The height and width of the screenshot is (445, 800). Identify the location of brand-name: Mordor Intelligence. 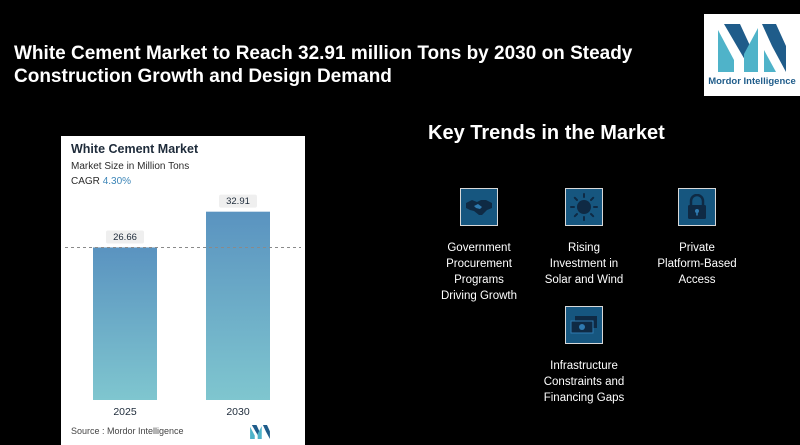
(752, 81).